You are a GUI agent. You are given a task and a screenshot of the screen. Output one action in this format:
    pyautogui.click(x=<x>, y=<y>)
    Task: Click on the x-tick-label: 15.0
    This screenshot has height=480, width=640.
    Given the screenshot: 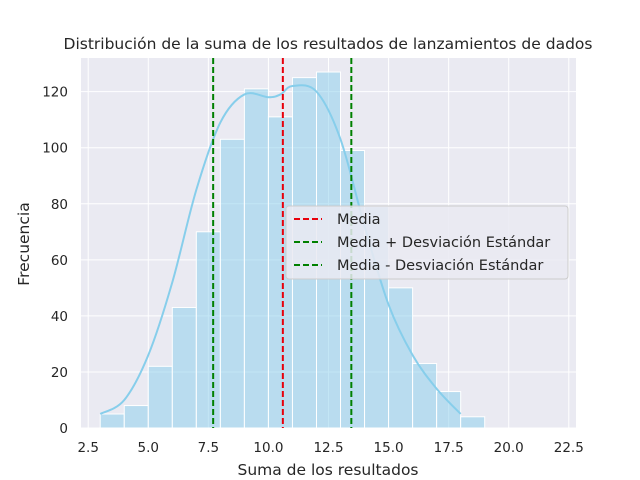 What is the action you would take?
    pyautogui.click(x=389, y=448)
    